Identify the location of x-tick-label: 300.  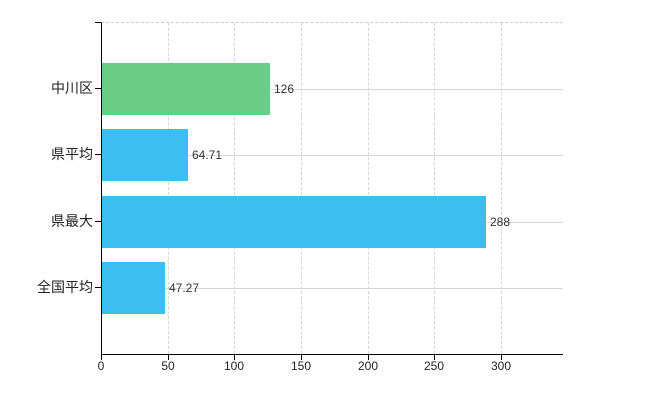
(501, 366).